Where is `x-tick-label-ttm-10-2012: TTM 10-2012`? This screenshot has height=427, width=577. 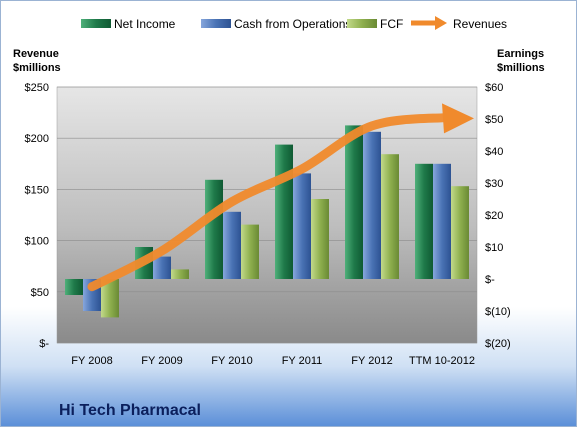 x-tick-label-ttm-10-2012: TTM 10-2012 is located at coordinates (442, 361).